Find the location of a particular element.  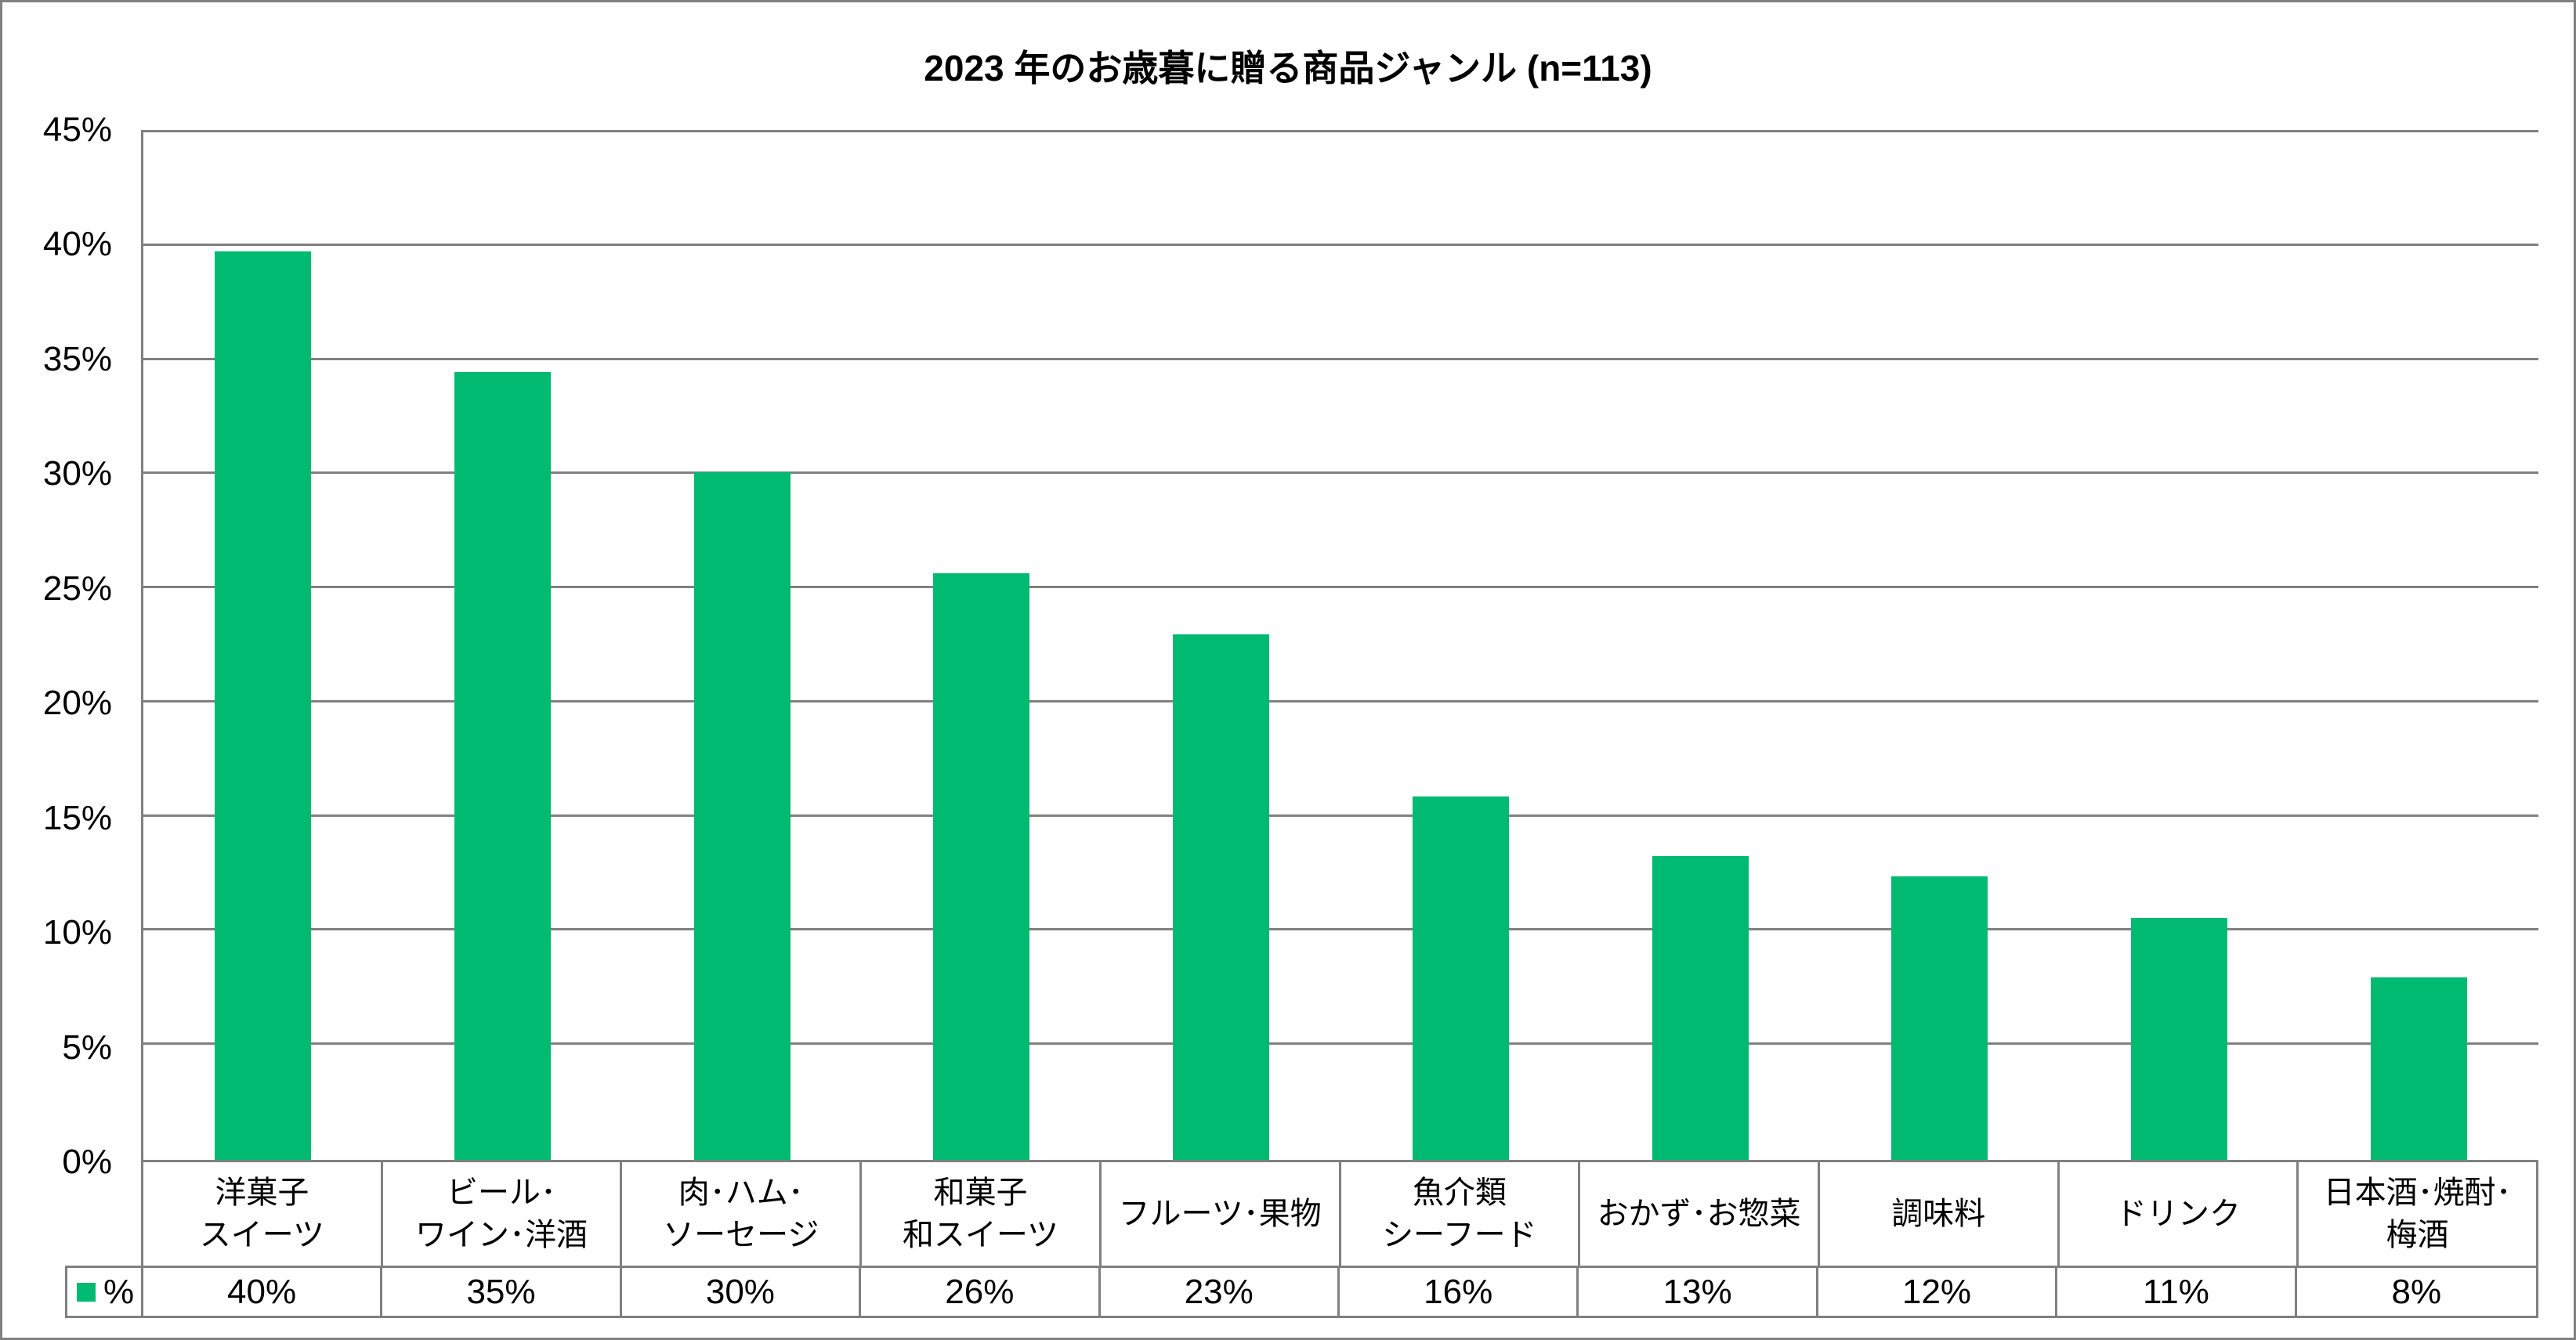

value-cell-7: 13% is located at coordinates (1698, 1292).